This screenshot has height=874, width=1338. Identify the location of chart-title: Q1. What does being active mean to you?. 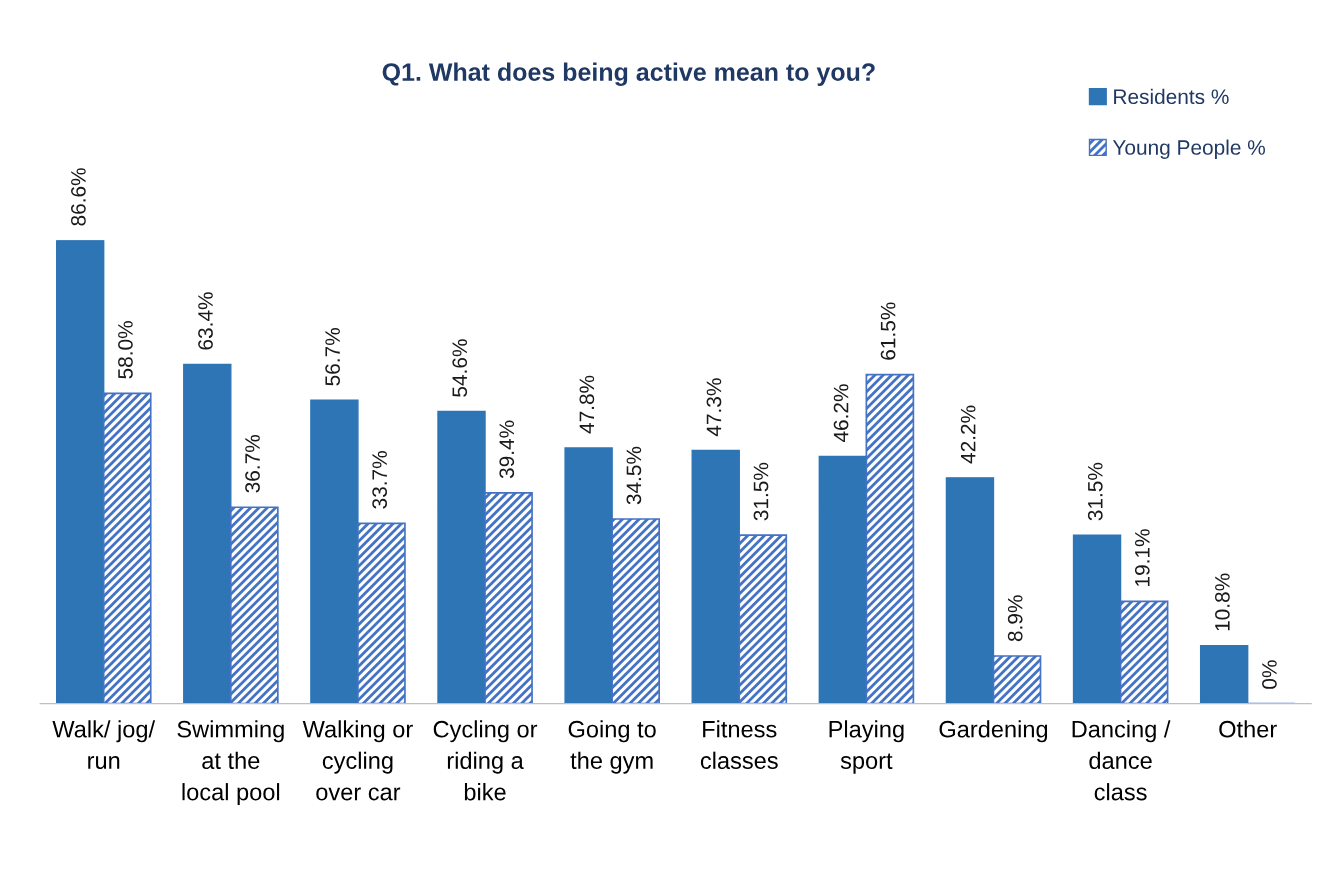
(628, 74).